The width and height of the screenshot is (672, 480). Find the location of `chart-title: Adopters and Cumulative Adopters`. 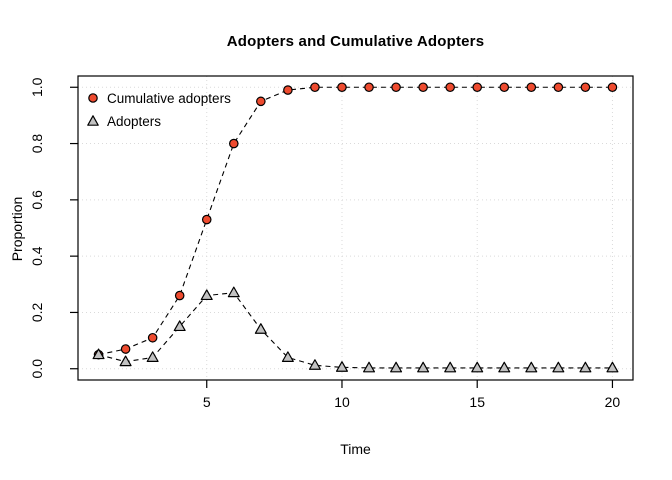

chart-title: Adopters and Cumulative Adopters is located at coordinates (355, 41).